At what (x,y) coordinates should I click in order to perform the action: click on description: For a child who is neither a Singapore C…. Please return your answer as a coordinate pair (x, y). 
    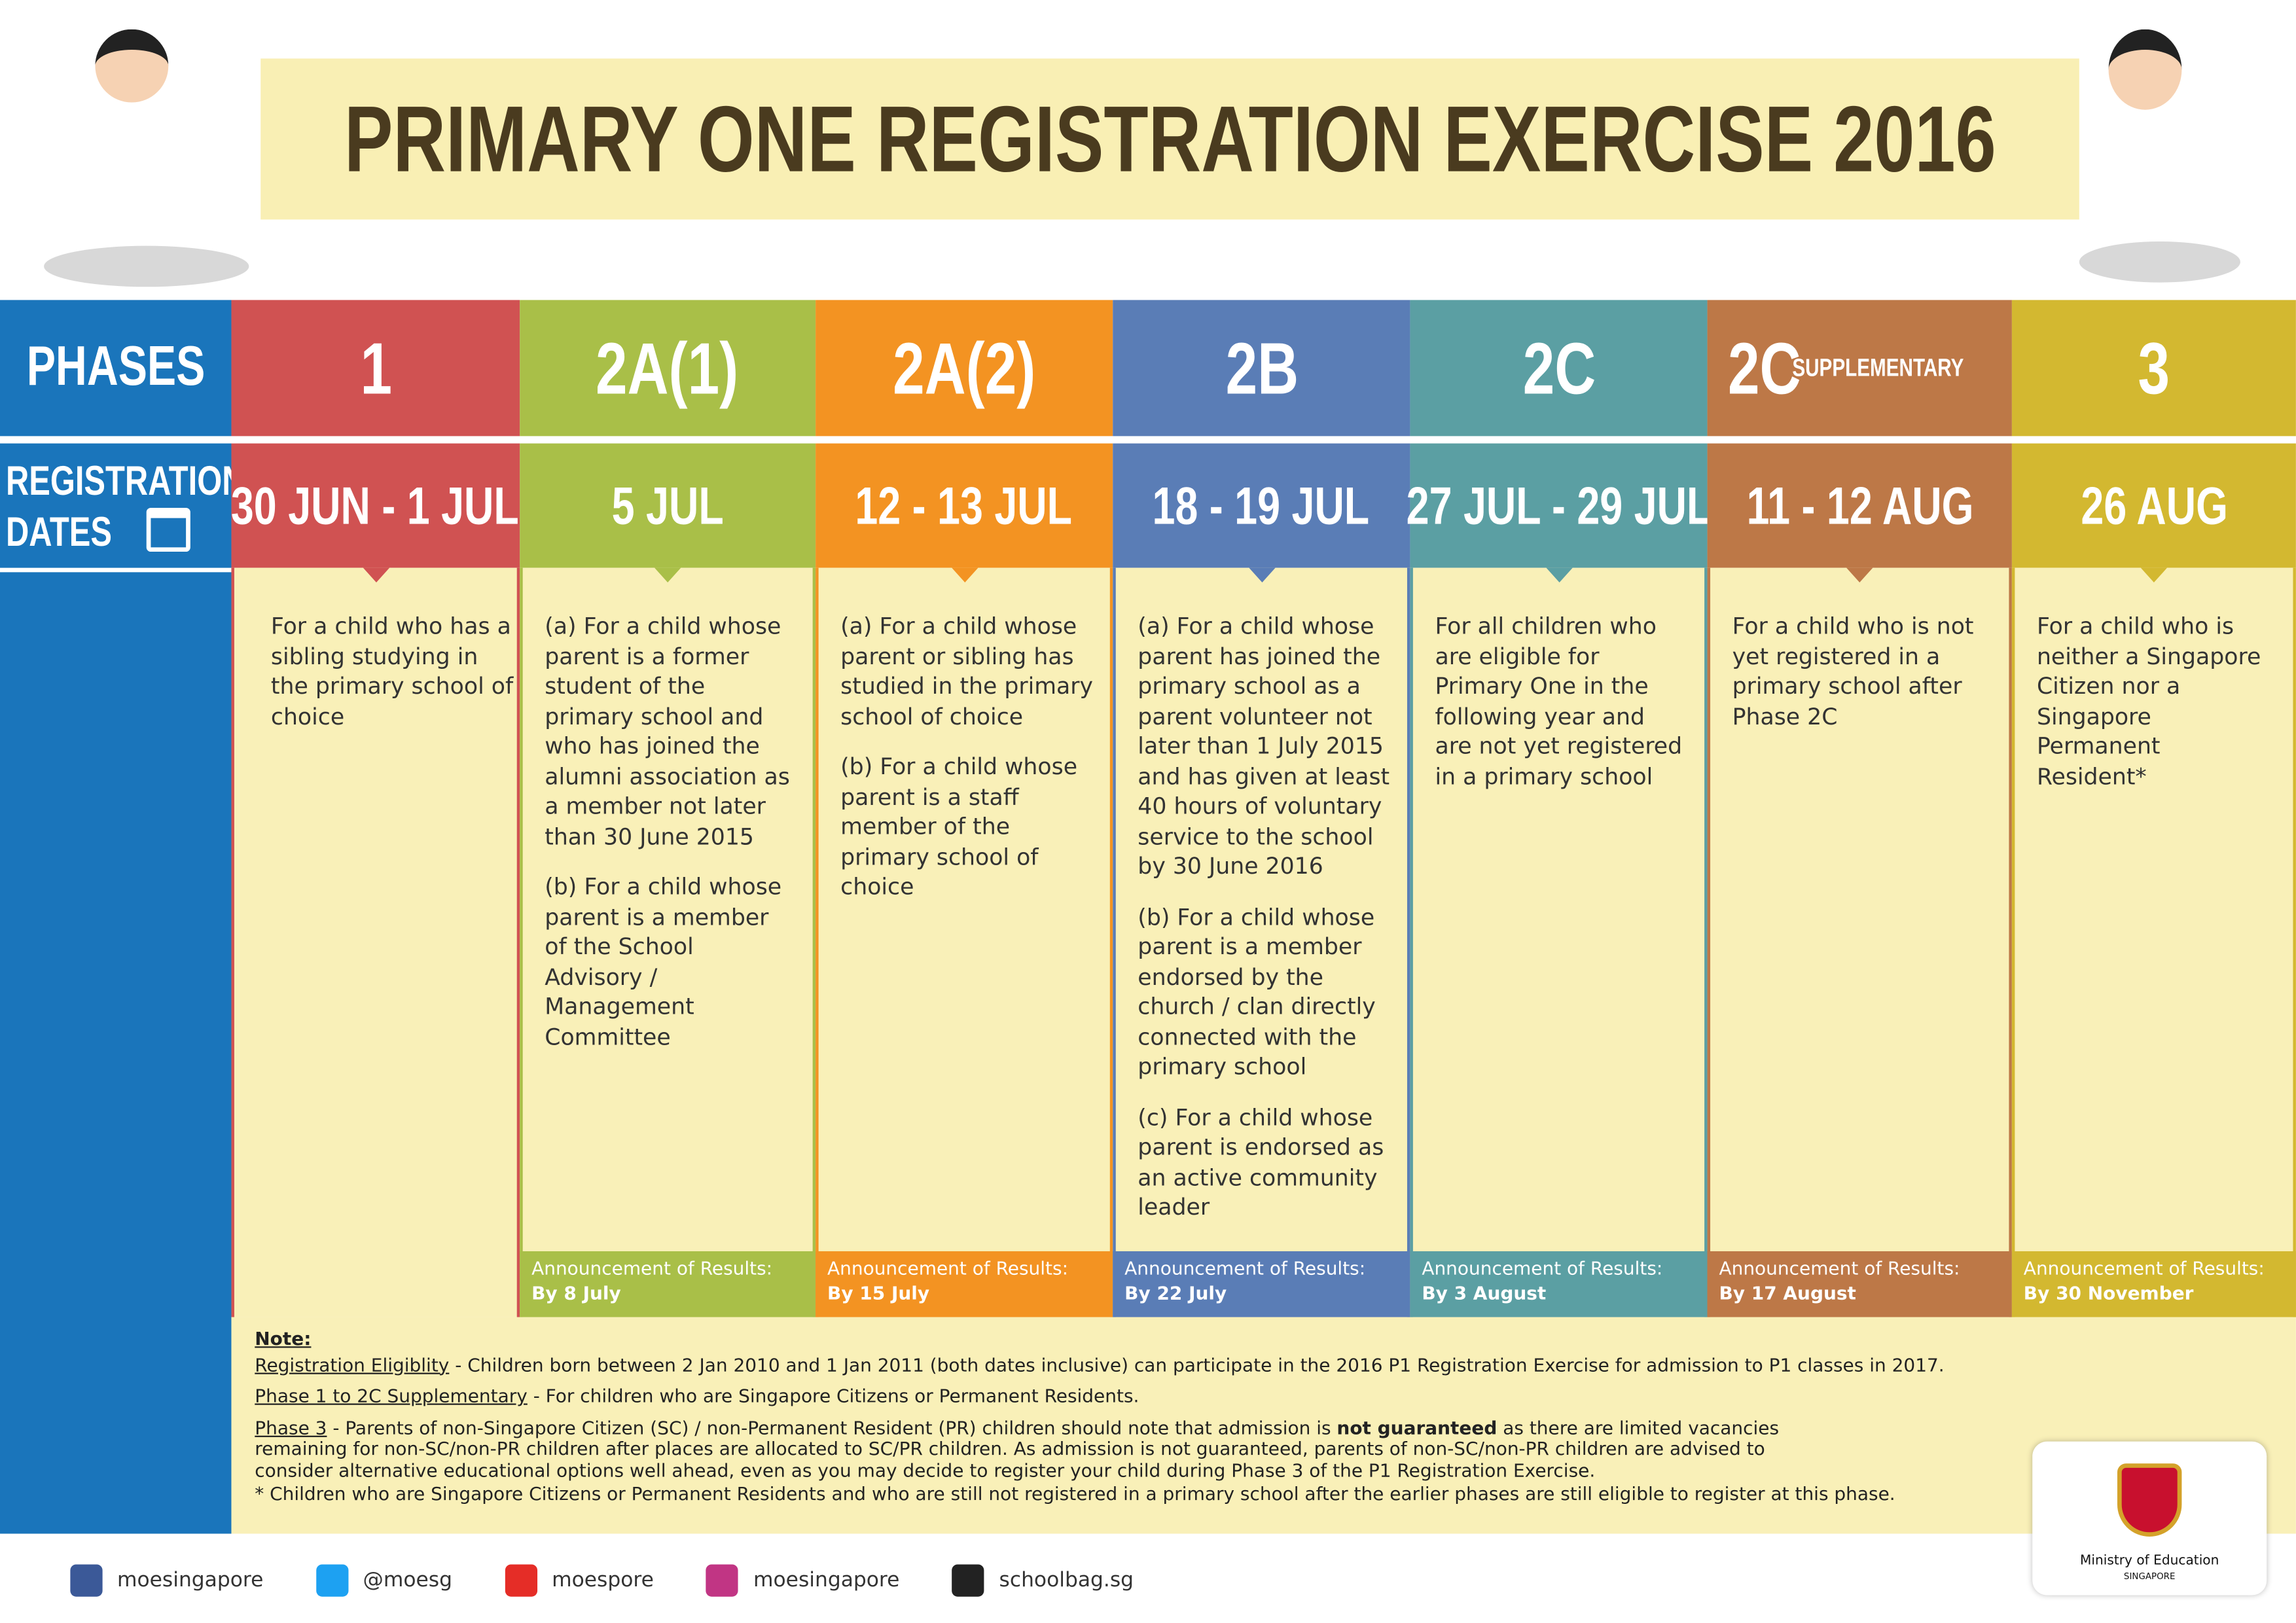
    Looking at the image, I should click on (2157, 712).